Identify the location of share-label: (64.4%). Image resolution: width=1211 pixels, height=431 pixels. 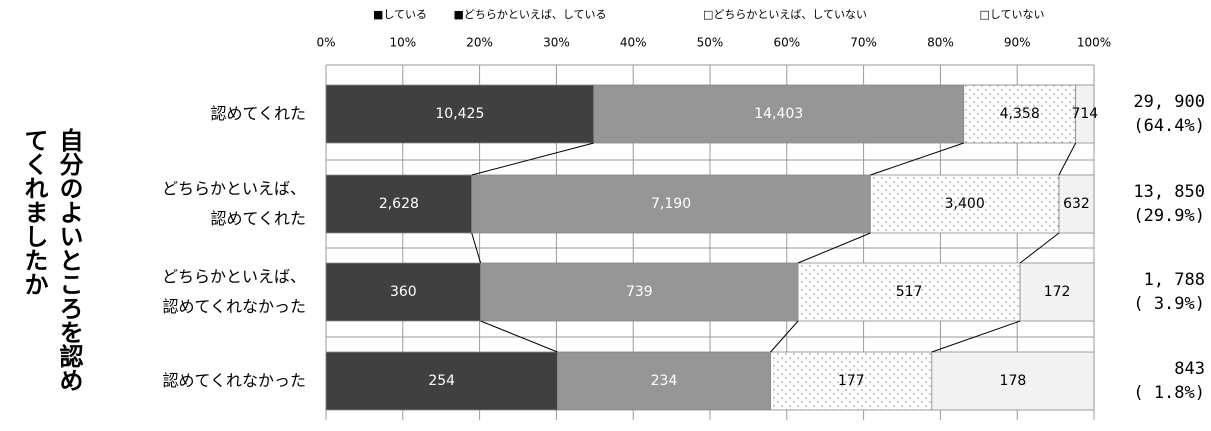
(1169, 126).